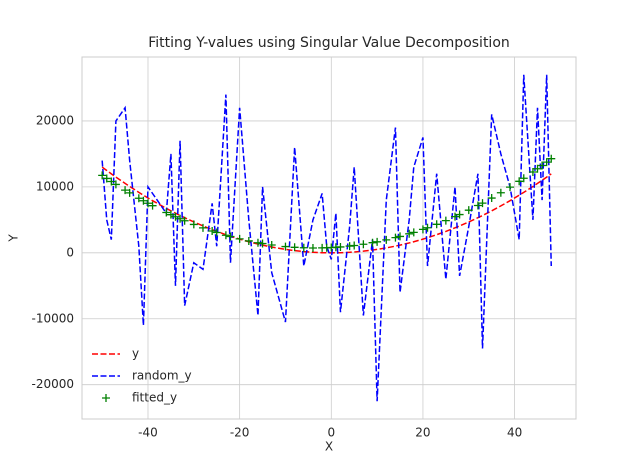 The width and height of the screenshot is (640, 476). Describe the element at coordinates (70, 252) in the screenshot. I see `y-tick-label: 0` at that location.